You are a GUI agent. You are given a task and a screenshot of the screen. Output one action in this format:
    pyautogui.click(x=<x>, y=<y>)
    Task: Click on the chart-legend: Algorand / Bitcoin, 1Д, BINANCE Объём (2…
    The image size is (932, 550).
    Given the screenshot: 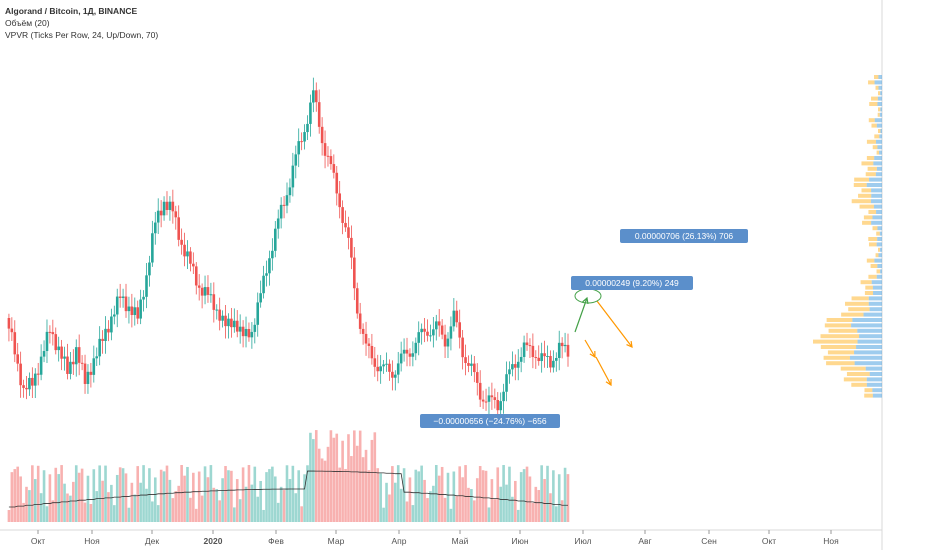 What is the action you would take?
    pyautogui.click(x=81, y=23)
    